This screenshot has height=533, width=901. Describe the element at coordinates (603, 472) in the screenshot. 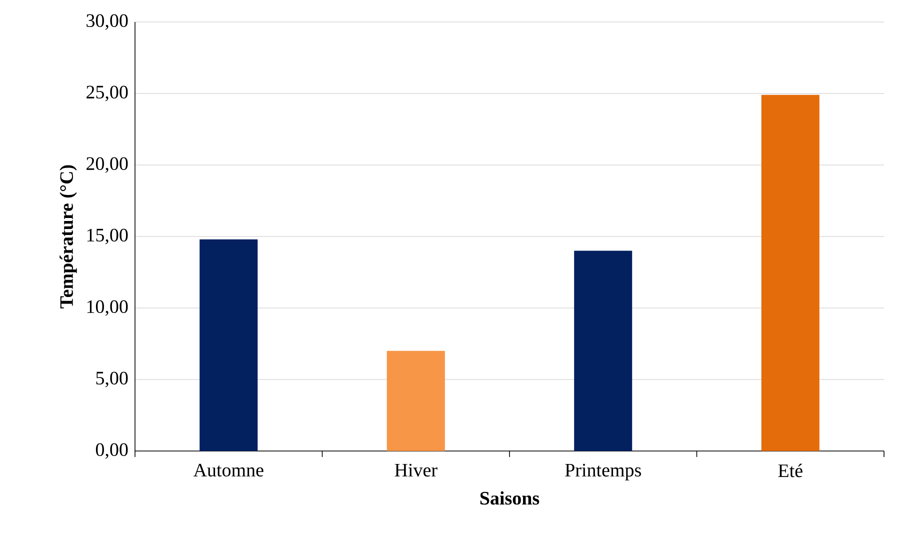

I see `x-tick-label: Printemps` at that location.